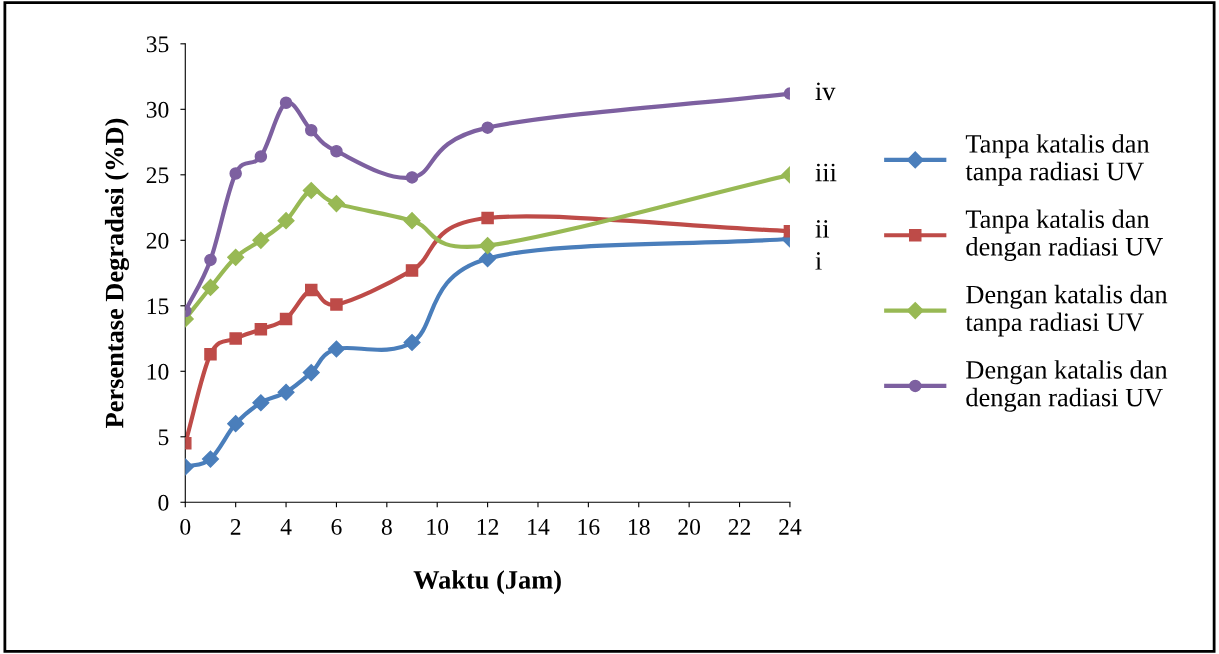  Describe the element at coordinates (157, 175) in the screenshot. I see `y-tick-label: 25` at that location.